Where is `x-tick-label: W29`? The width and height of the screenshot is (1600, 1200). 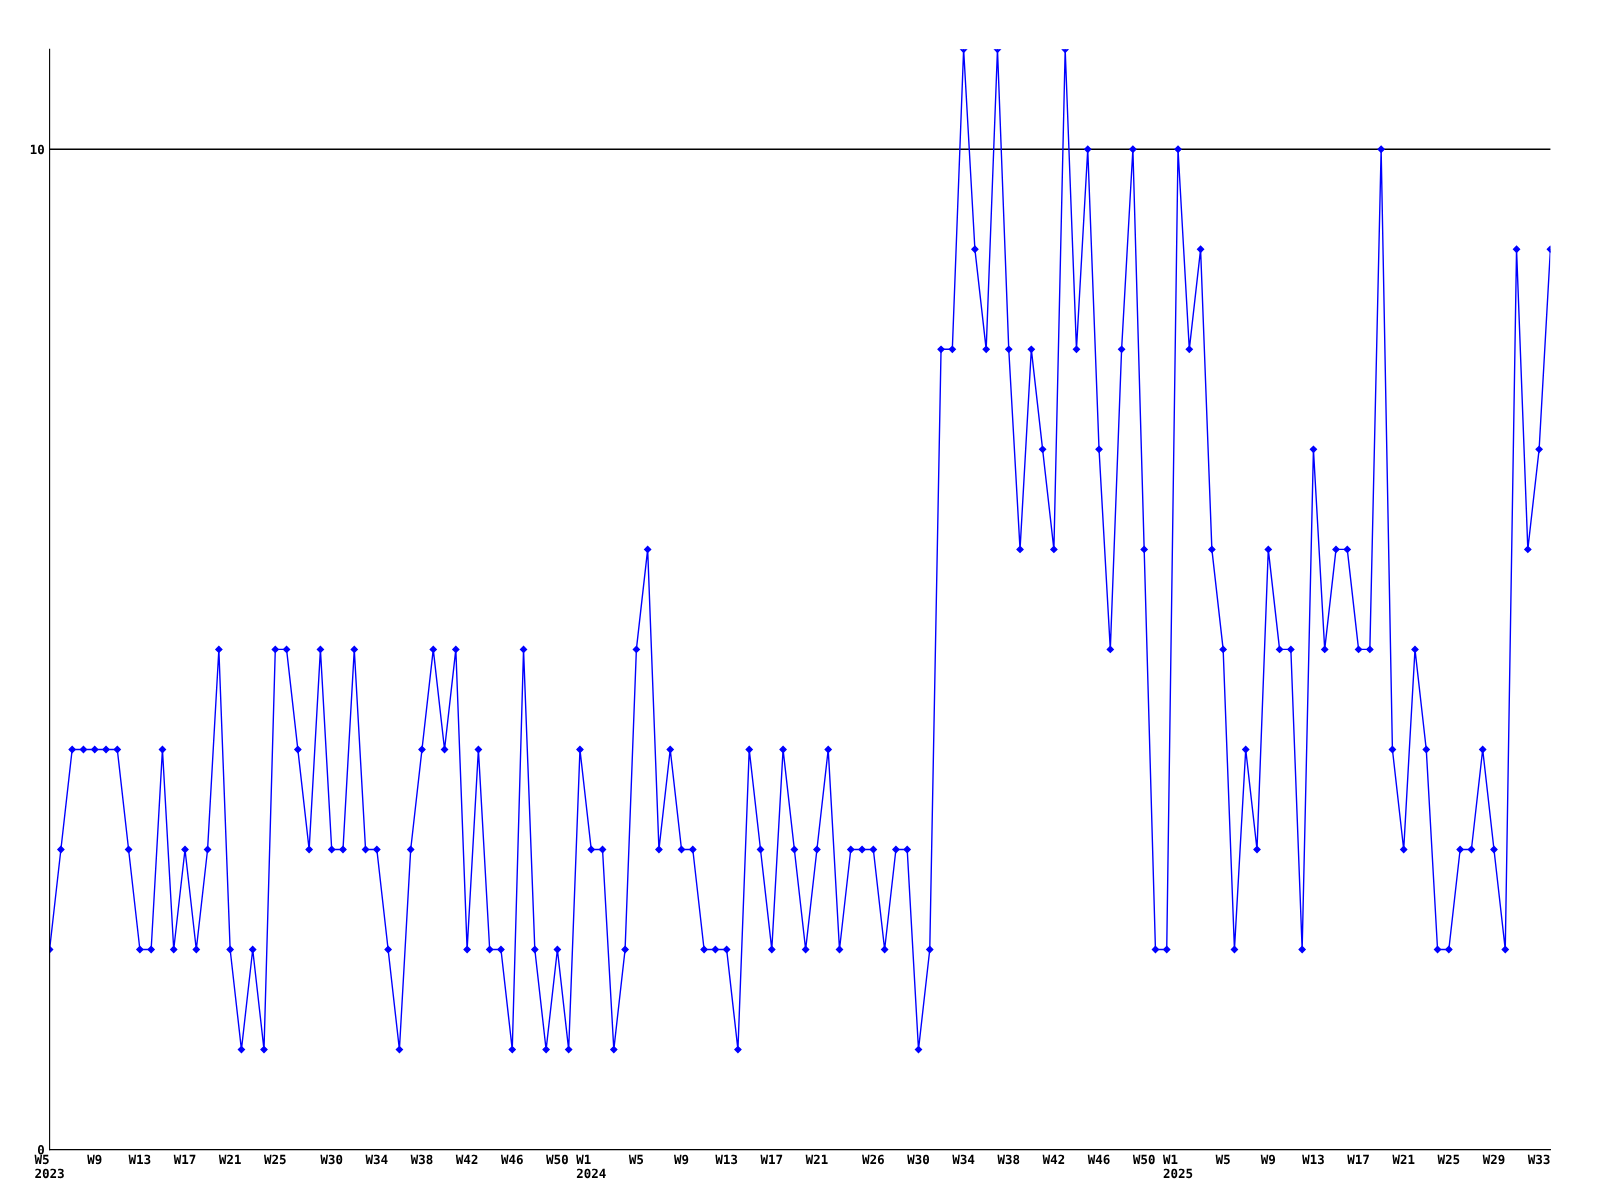 x-tick-label: W29 is located at coordinates (1493, 1159).